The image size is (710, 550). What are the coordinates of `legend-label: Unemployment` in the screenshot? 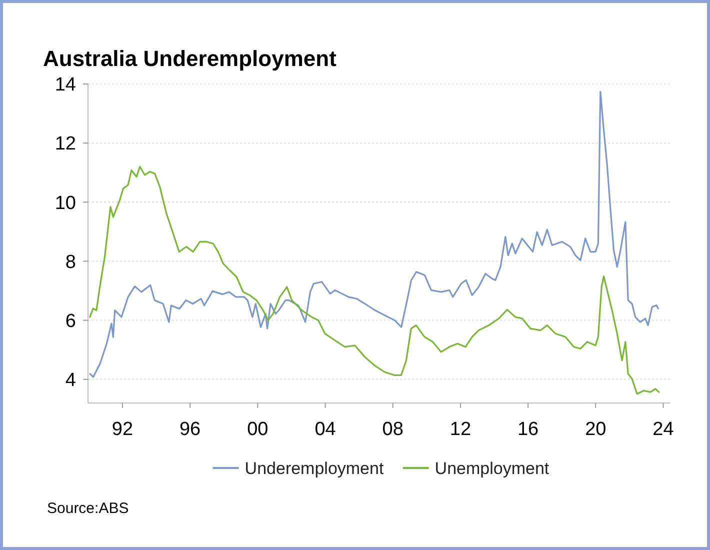 It's located at (492, 468).